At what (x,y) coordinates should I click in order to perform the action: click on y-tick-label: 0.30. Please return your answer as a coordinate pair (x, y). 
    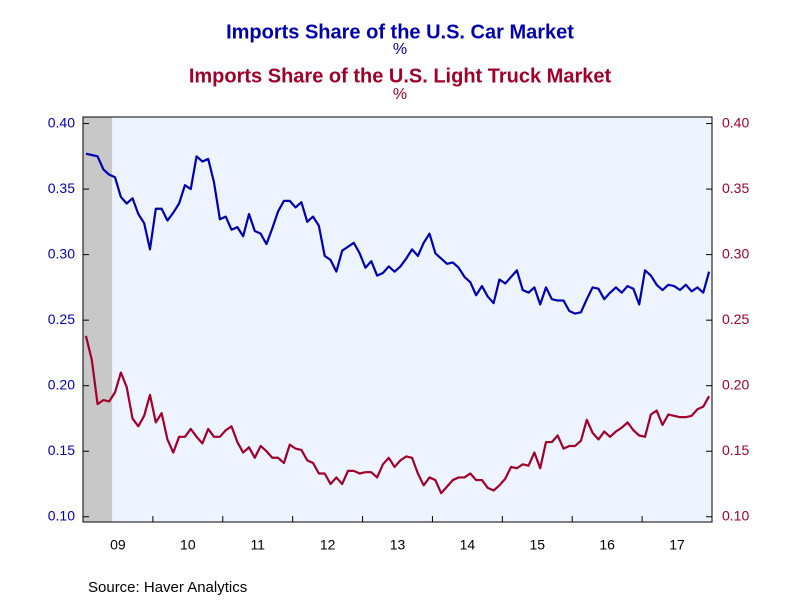
    Looking at the image, I should click on (61, 253).